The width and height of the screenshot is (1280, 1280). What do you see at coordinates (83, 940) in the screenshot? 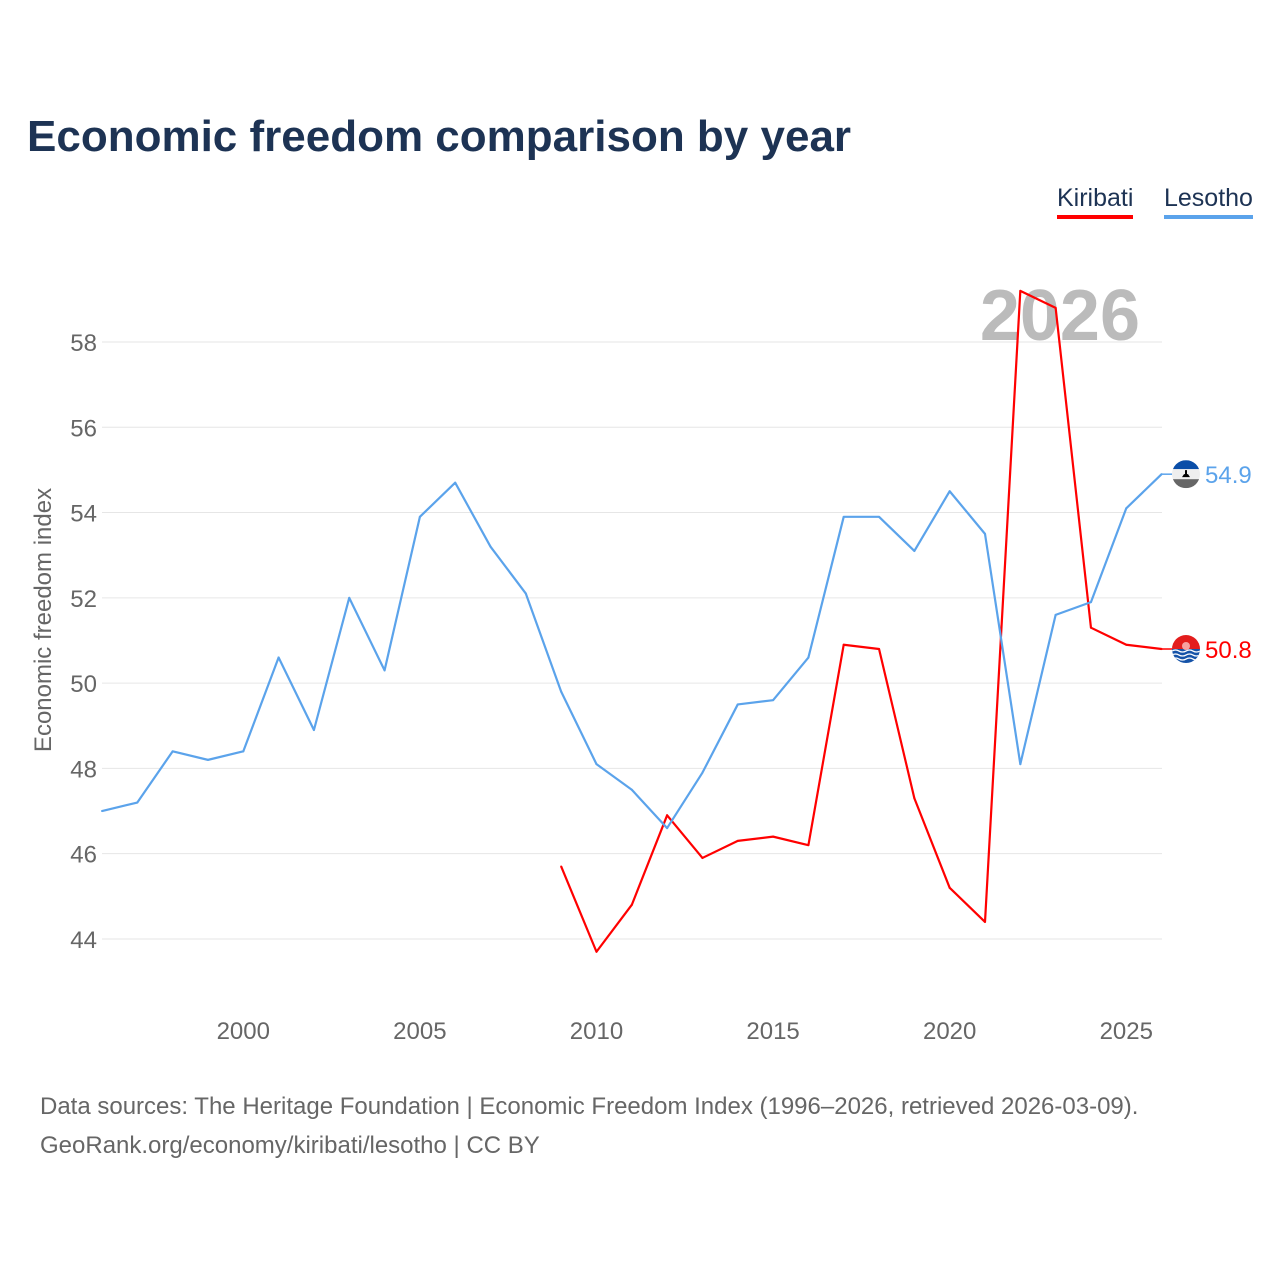
I see `y-tick-label: 44` at bounding box center [83, 940].